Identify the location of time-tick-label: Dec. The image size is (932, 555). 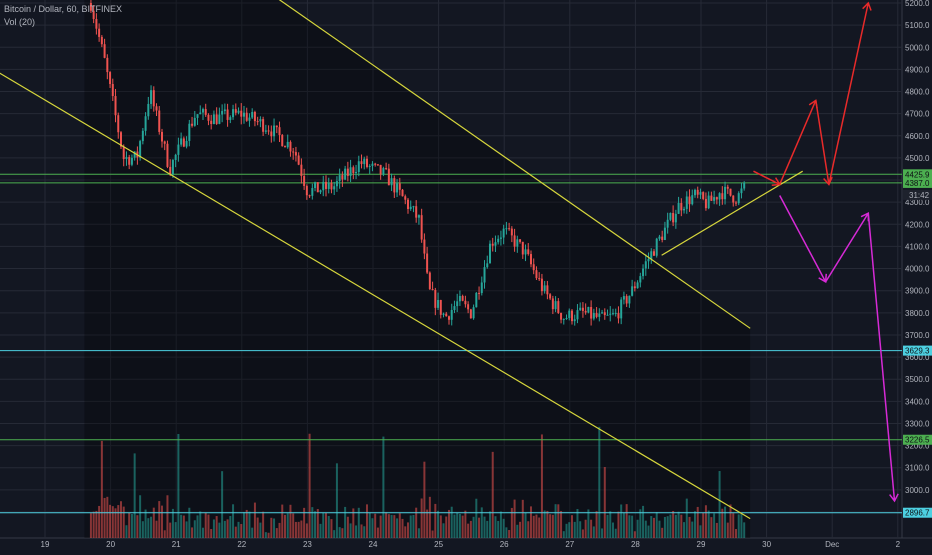
(832, 544).